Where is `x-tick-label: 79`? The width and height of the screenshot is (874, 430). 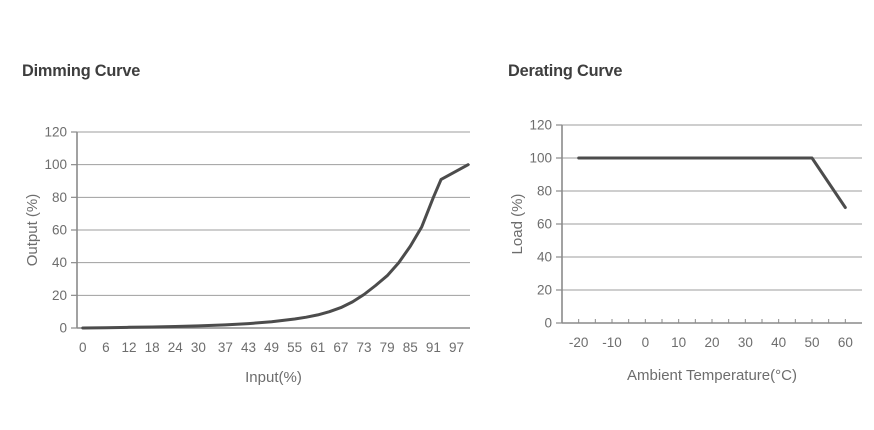 x-tick-label: 79 is located at coordinates (387, 347).